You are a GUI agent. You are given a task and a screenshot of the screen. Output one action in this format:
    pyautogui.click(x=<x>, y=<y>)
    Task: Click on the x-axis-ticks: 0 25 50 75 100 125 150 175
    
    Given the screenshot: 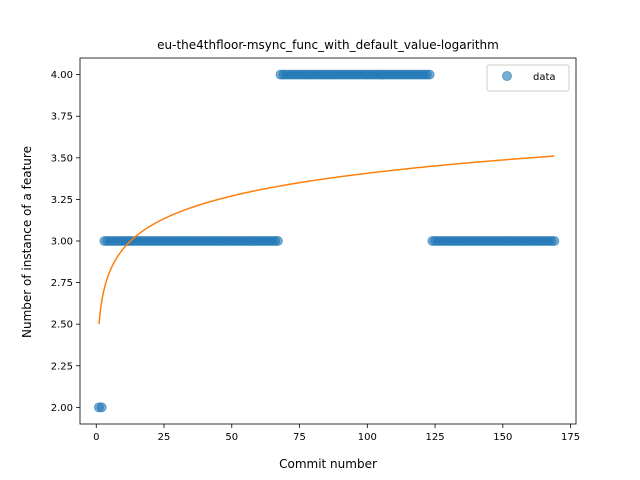 What is the action you would take?
    pyautogui.click(x=336, y=433)
    